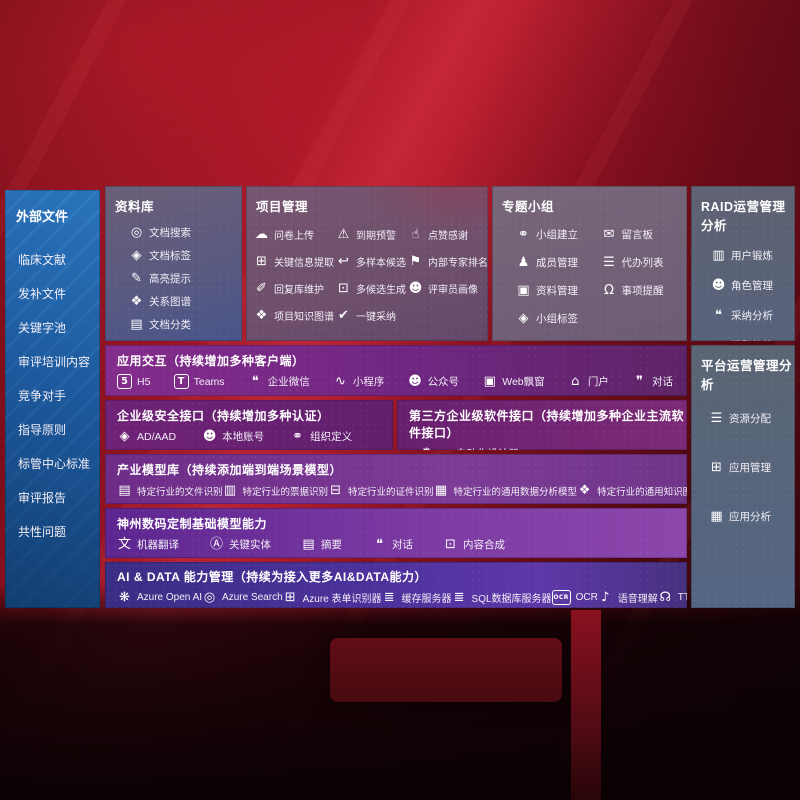 The width and height of the screenshot is (800, 800). I want to click on feature-item: ∿ 小程序, so click(358, 381).